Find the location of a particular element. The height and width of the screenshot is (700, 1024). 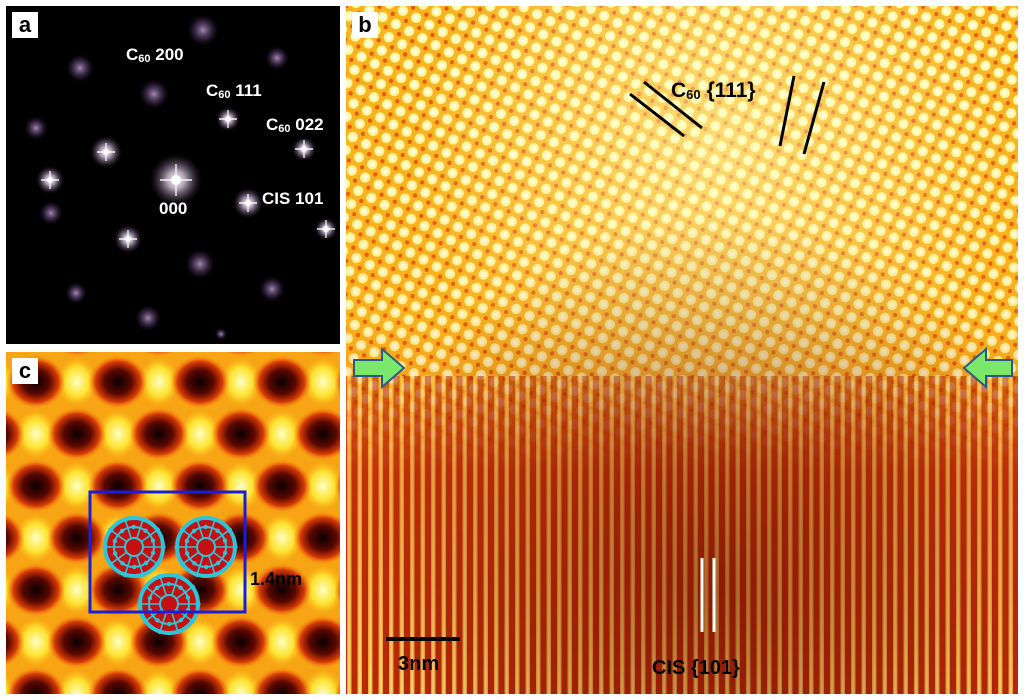

panel-c-letter: c is located at coordinates (25, 371).